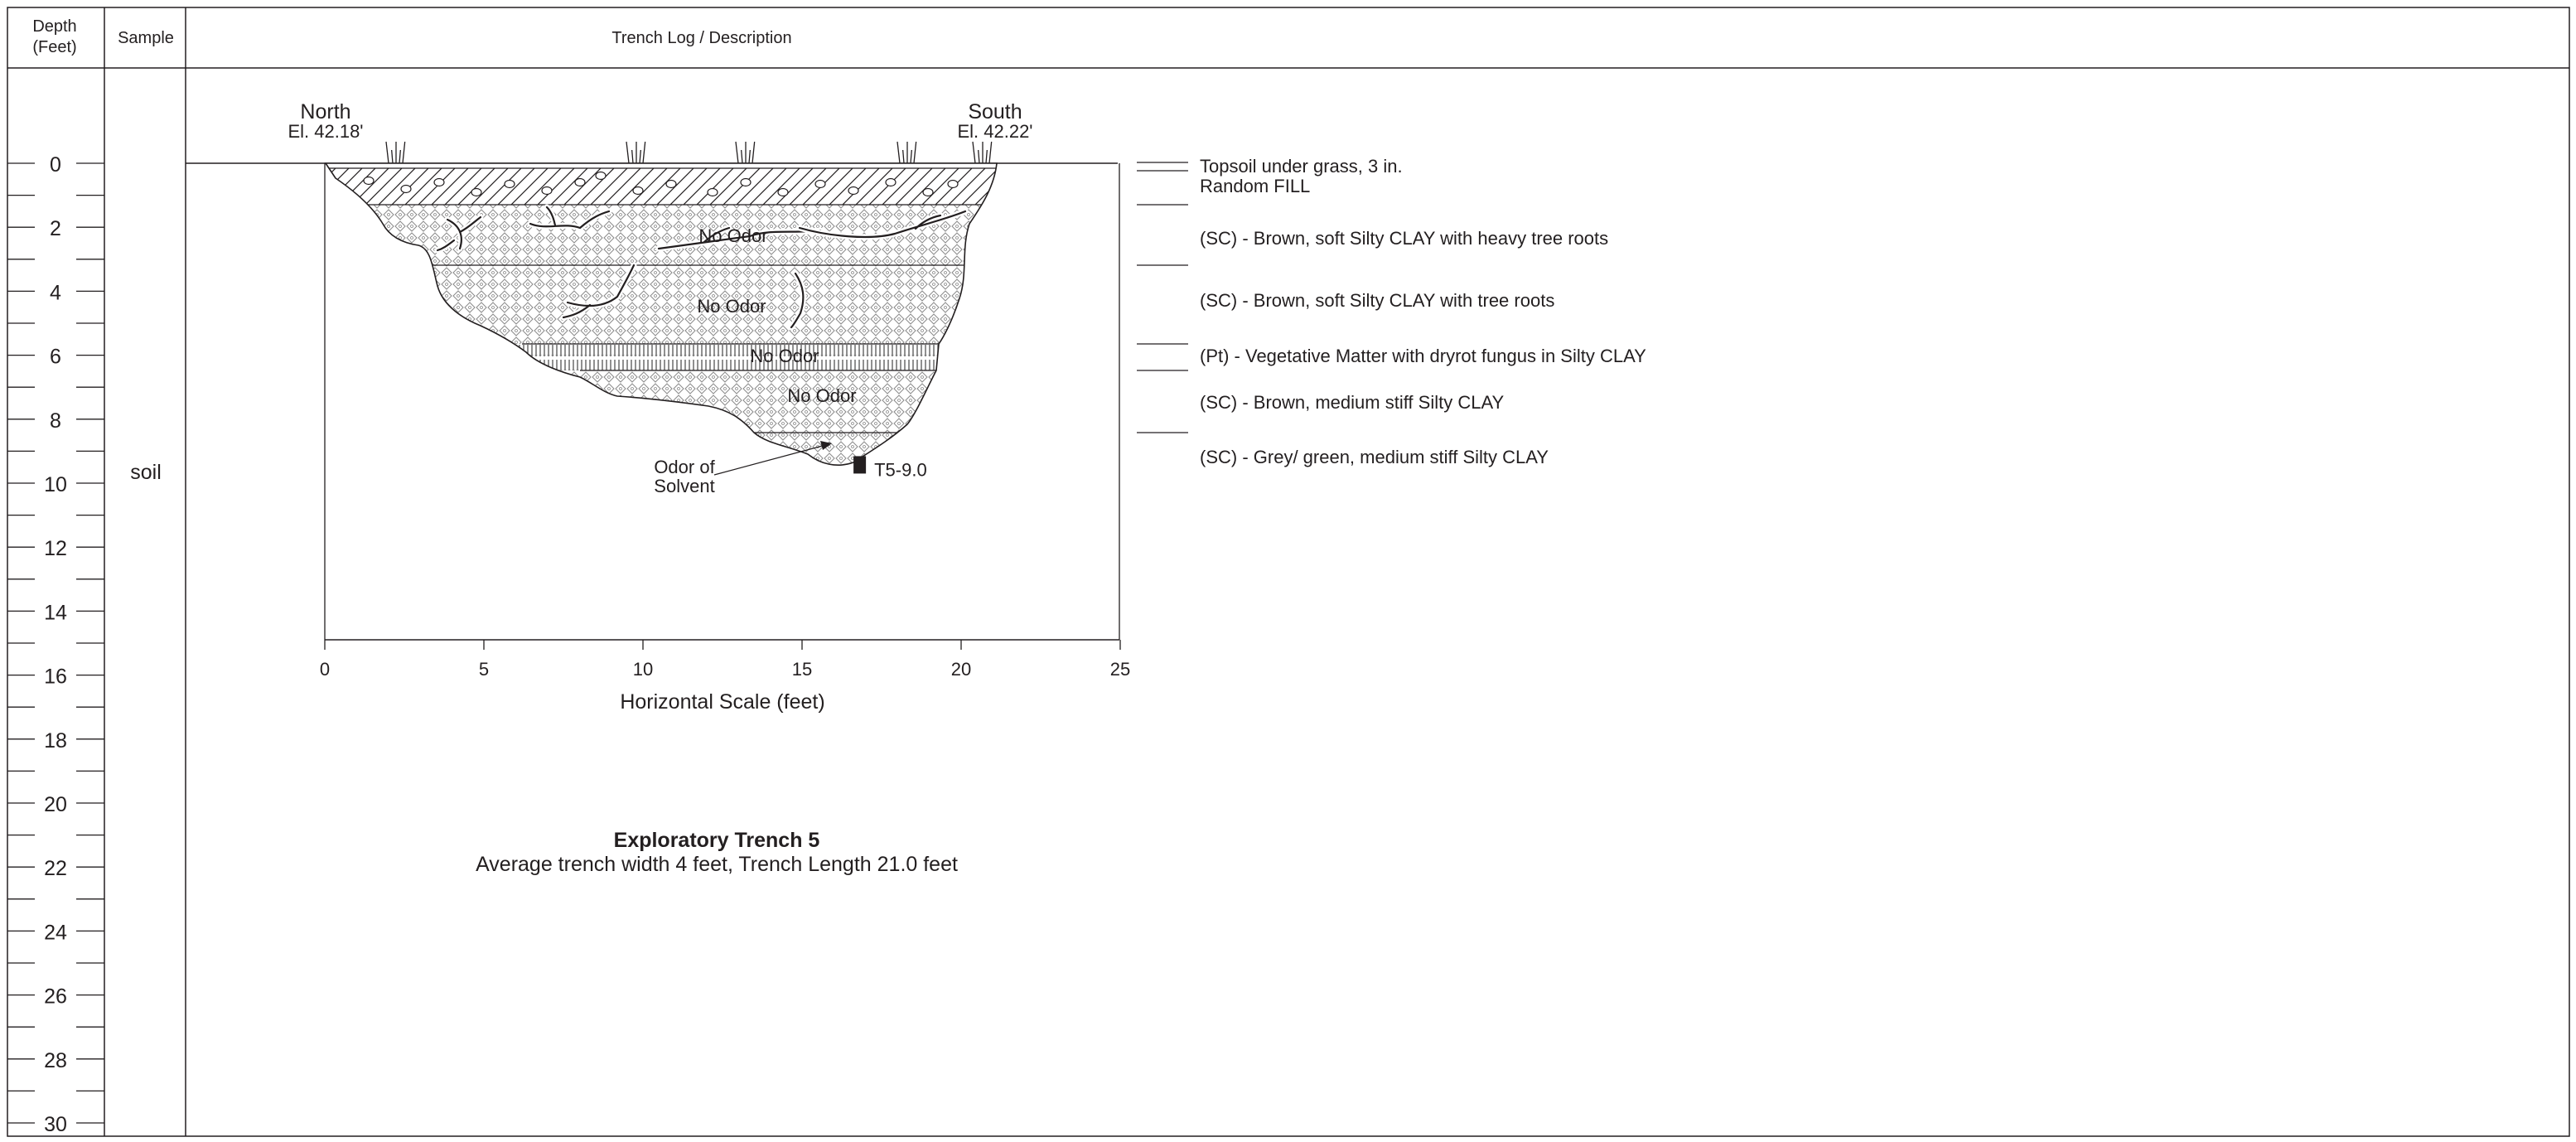  What do you see at coordinates (771, 459) in the screenshot?
I see `callout-leader-line` at bounding box center [771, 459].